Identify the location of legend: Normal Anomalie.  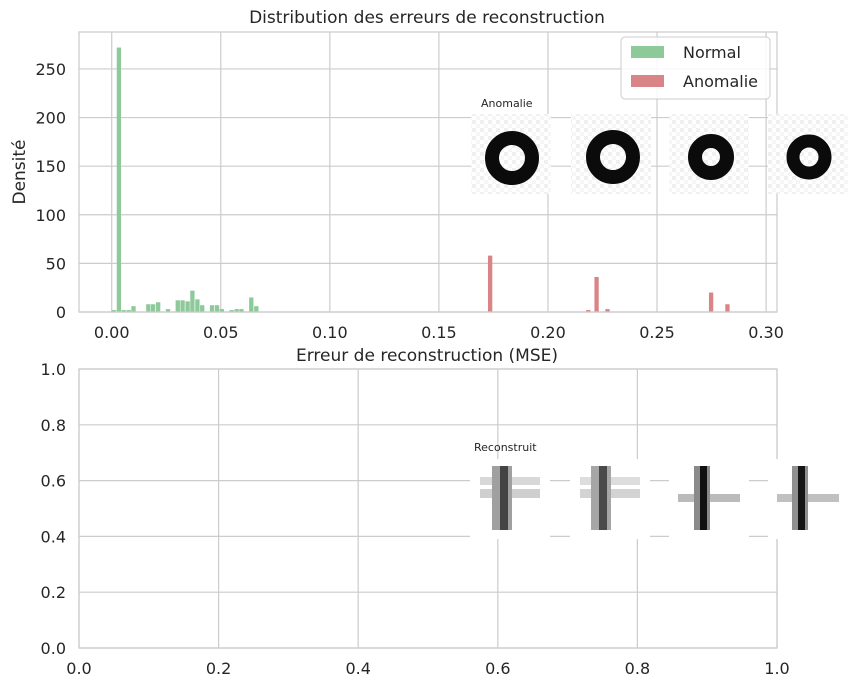
(695, 68).